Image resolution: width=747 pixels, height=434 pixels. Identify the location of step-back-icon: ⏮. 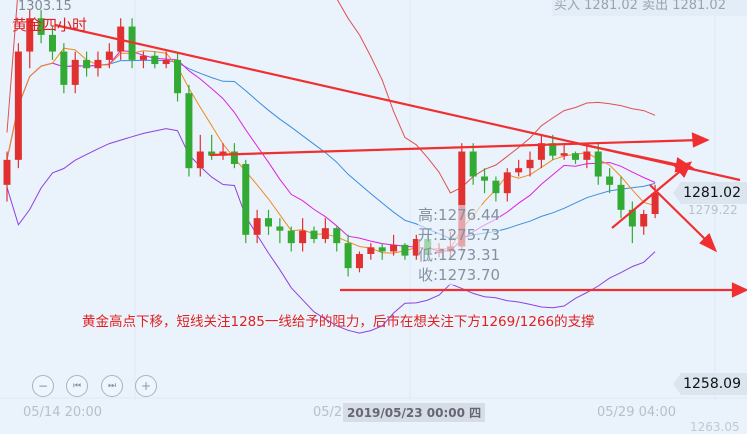
(77, 386).